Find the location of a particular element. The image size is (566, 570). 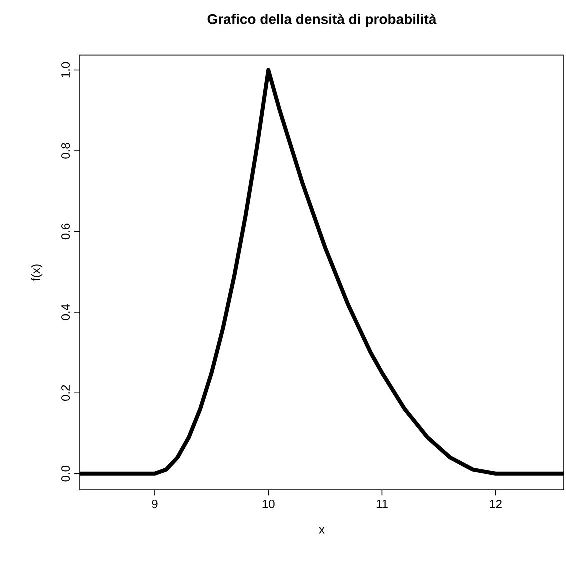

x-axis-title: x is located at coordinates (322, 530).